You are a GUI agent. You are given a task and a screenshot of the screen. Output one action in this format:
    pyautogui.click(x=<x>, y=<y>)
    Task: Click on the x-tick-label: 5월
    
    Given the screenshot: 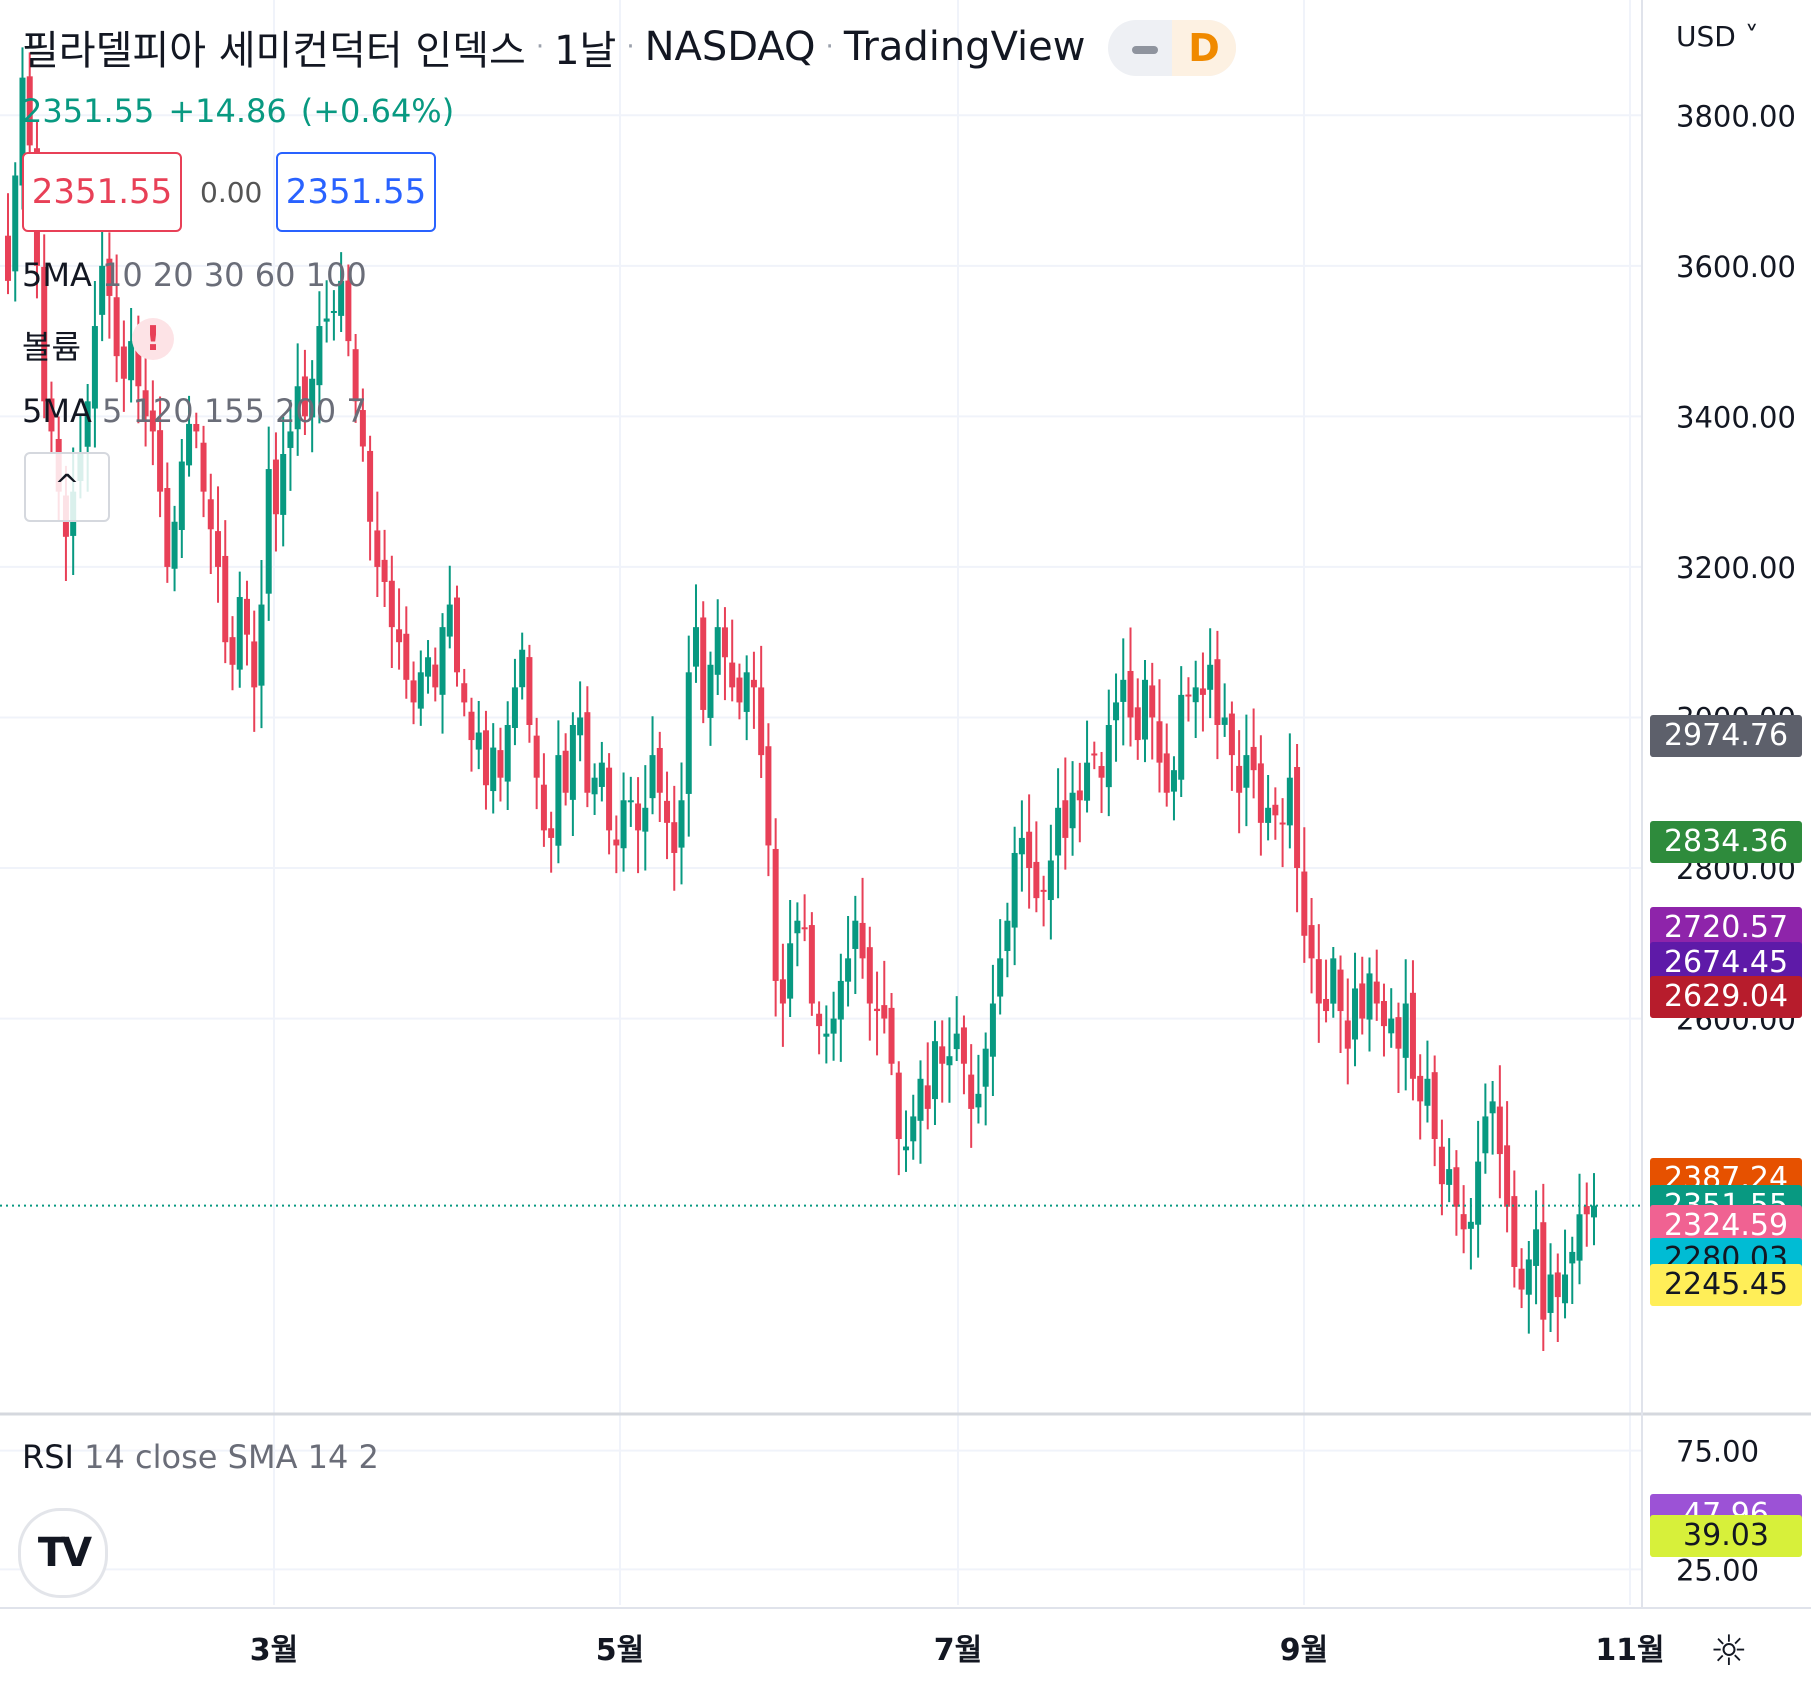 What is the action you would take?
    pyautogui.click(x=620, y=1650)
    